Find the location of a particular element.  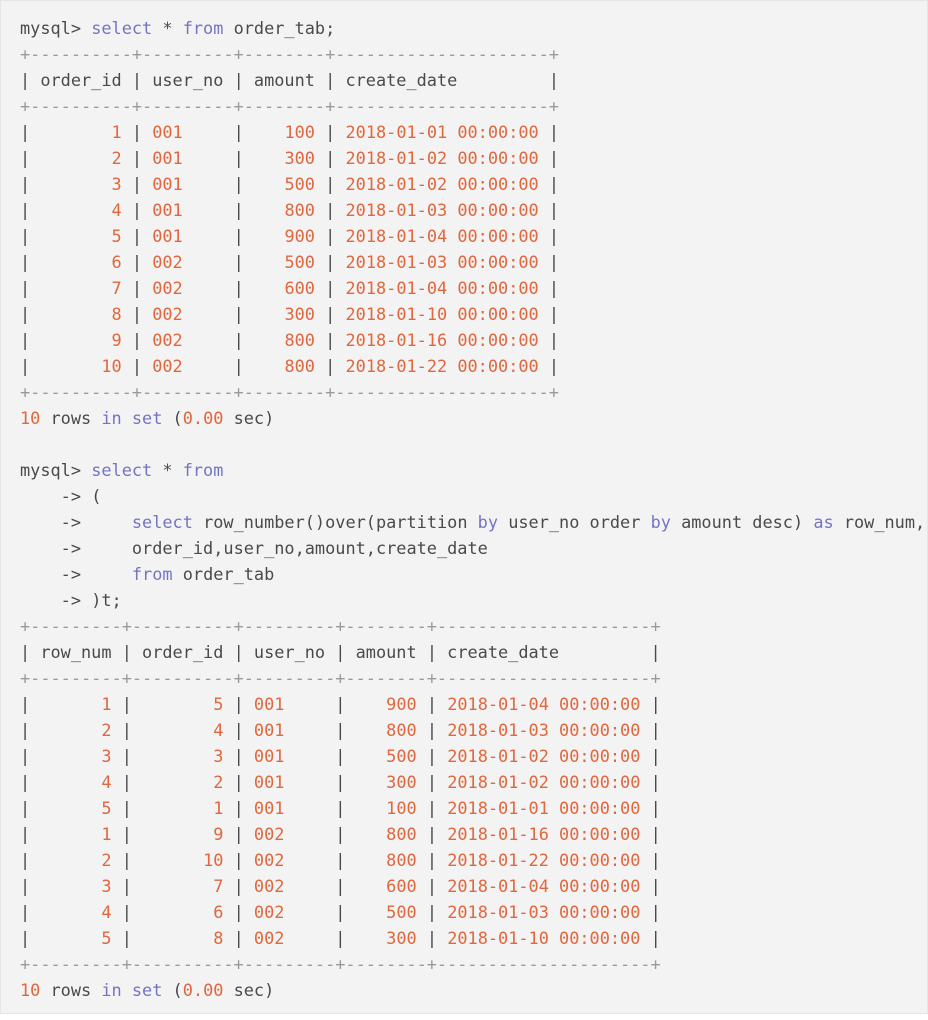

sql-keyword: from is located at coordinates (203, 28).